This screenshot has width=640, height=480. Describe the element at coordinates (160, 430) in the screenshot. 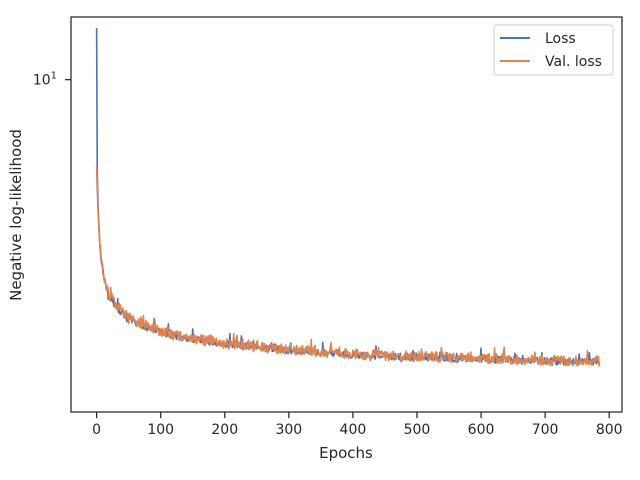

I see `x-tick-label: 100` at that location.